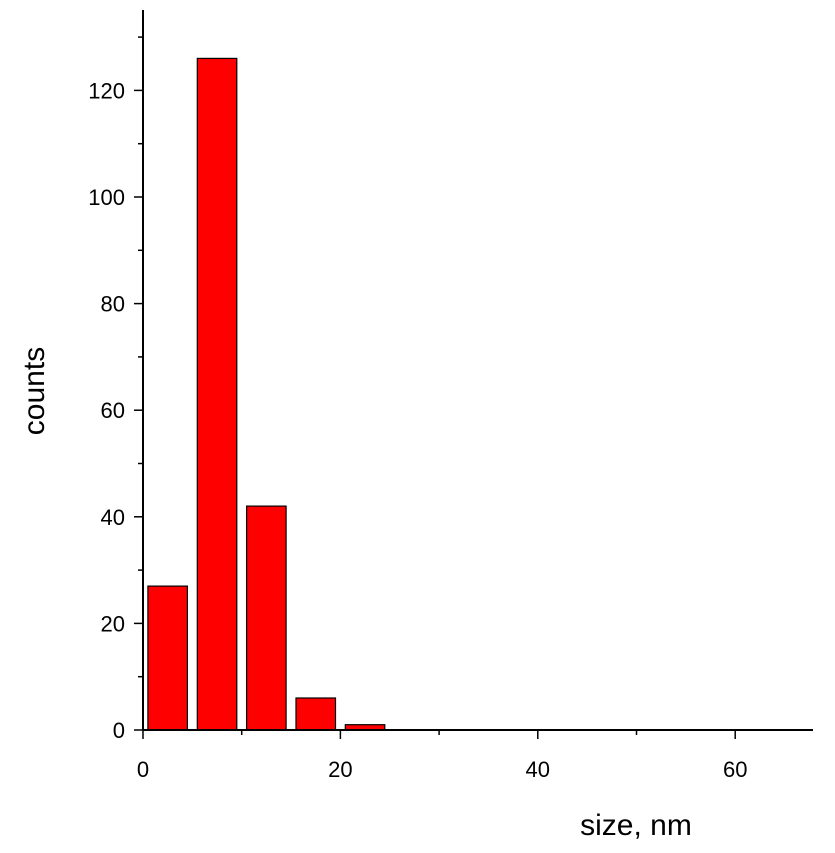  Describe the element at coordinates (442, 756) in the screenshot. I see `x-ticks-group: 0 20 40 60` at that location.